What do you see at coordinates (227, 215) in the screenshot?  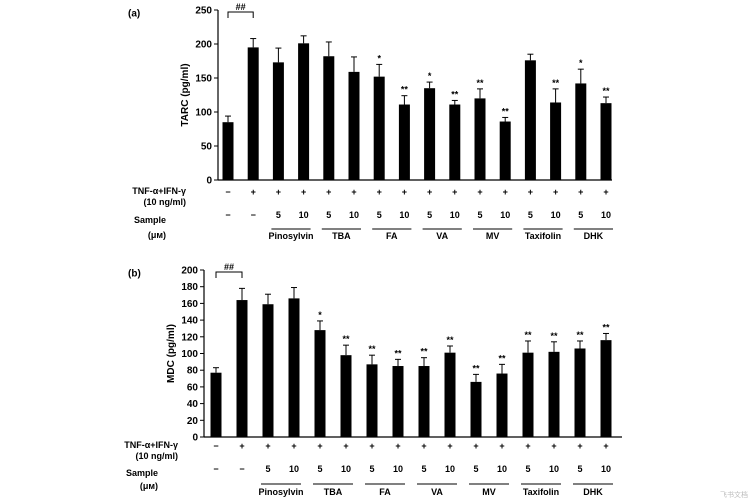 I see `sample-dose: −` at bounding box center [227, 215].